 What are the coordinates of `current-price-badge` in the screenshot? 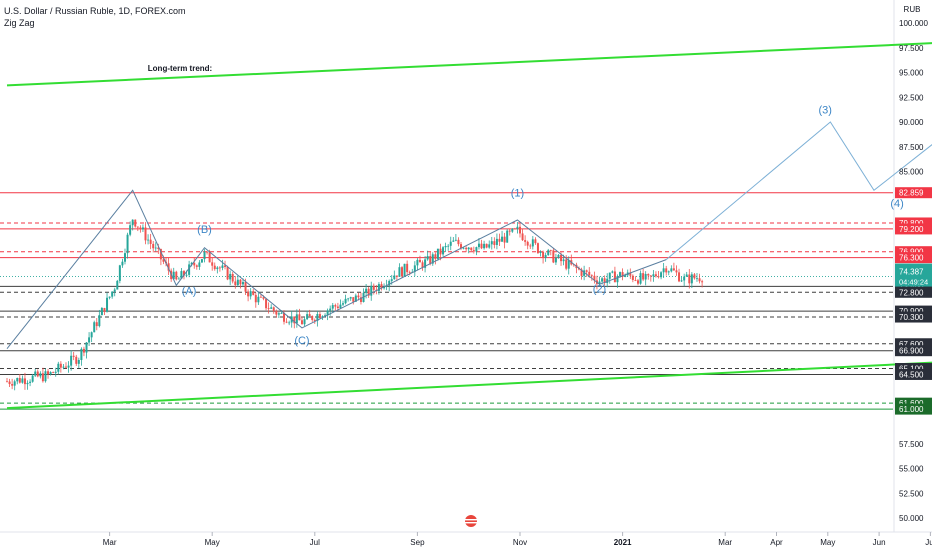 It's located at (913, 275).